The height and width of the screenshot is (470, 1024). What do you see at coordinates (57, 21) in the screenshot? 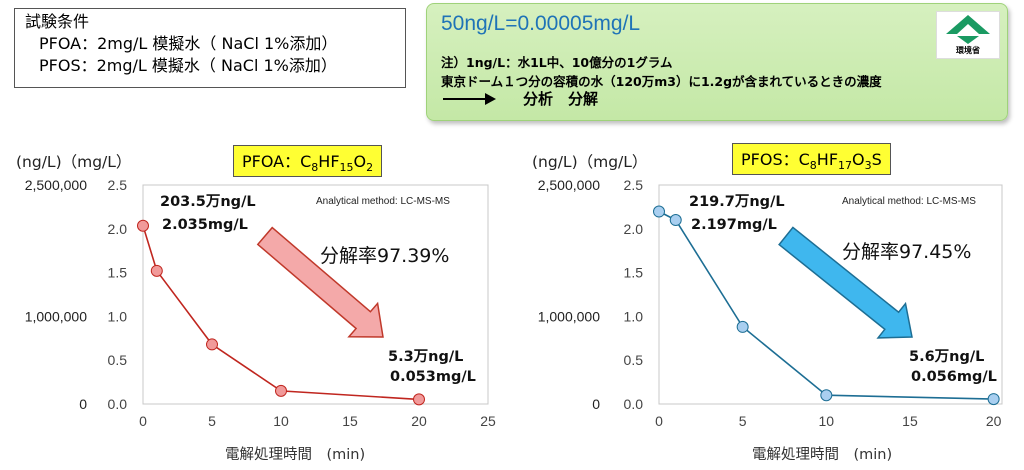
I see `conditions-title: 試験条件` at bounding box center [57, 21].